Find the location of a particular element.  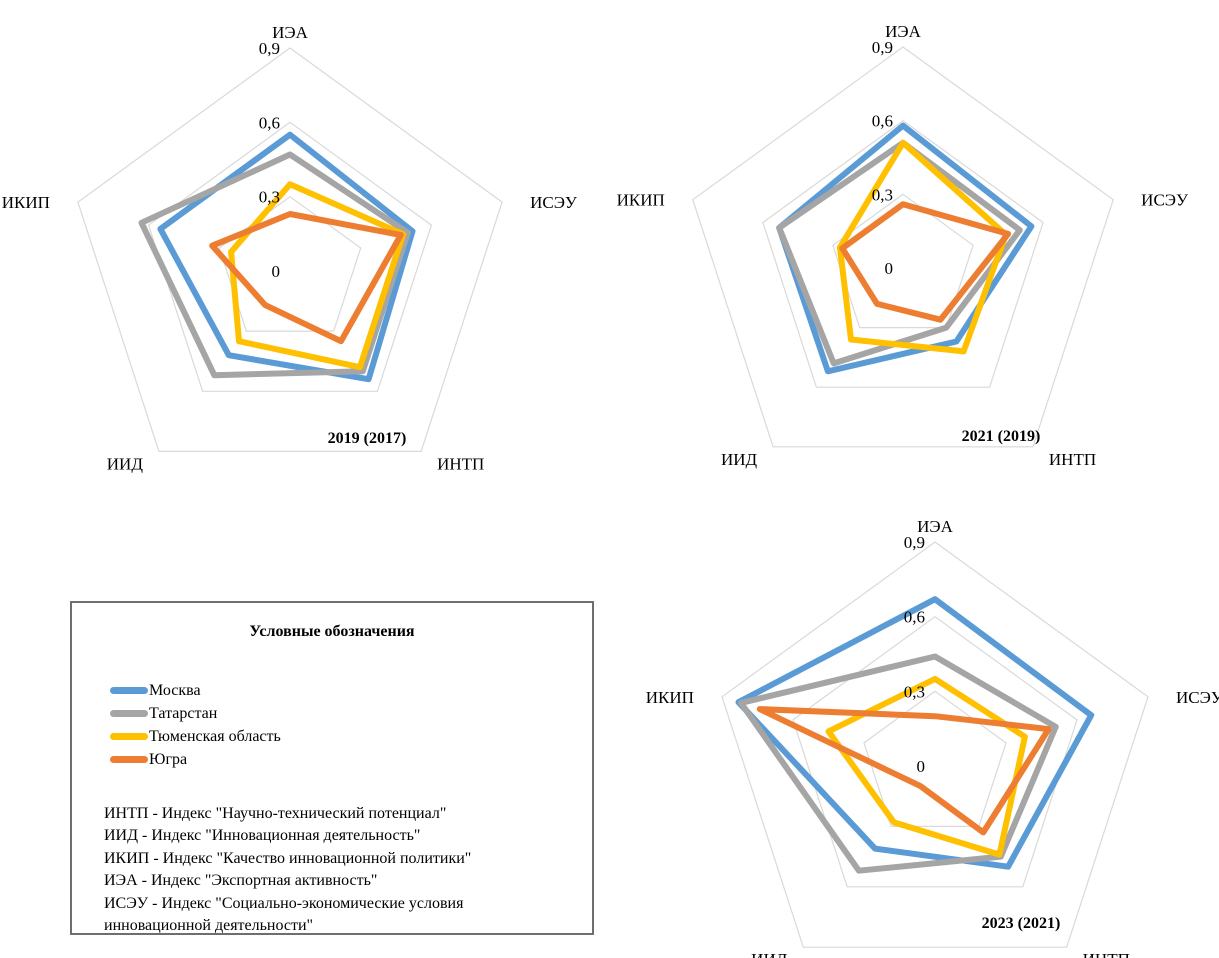

legend-swatch-yugra is located at coordinates (129, 759).